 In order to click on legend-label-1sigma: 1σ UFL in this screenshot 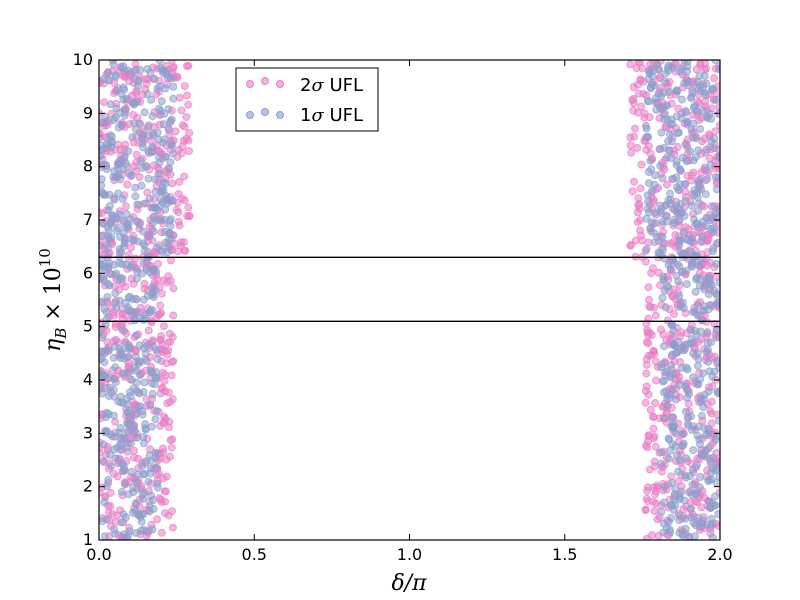, I will do `click(331, 115)`.